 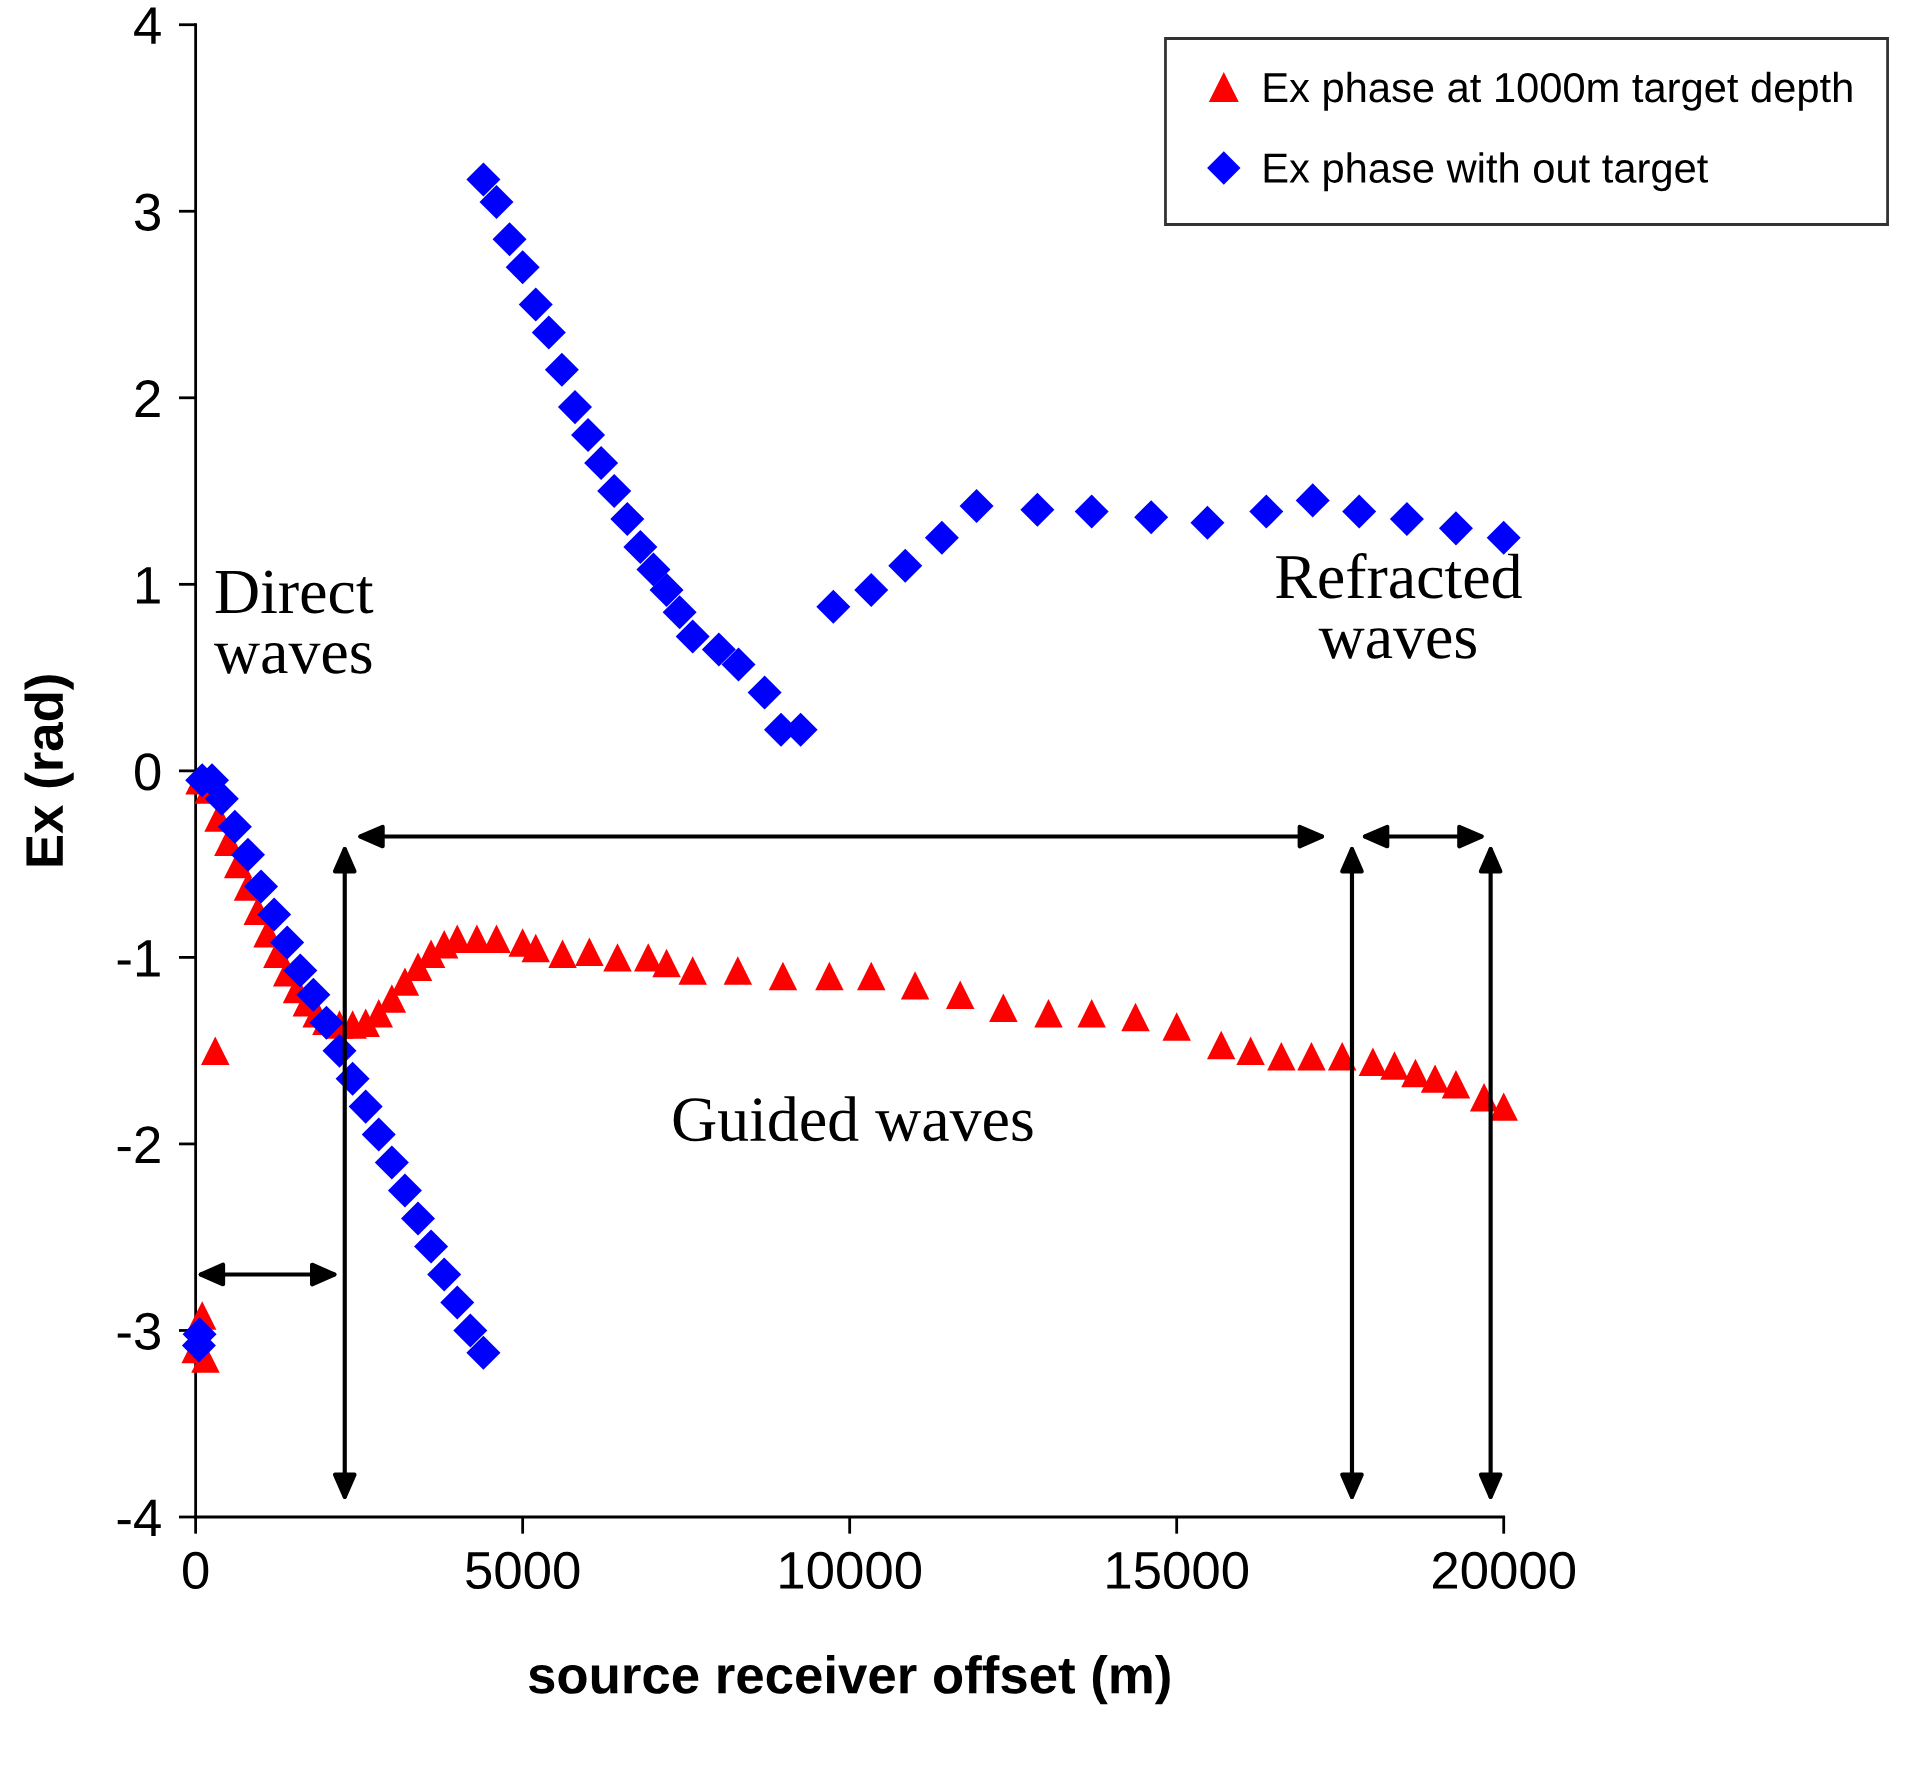 What do you see at coordinates (853, 1119) in the screenshot?
I see `annotation: Guided waves` at bounding box center [853, 1119].